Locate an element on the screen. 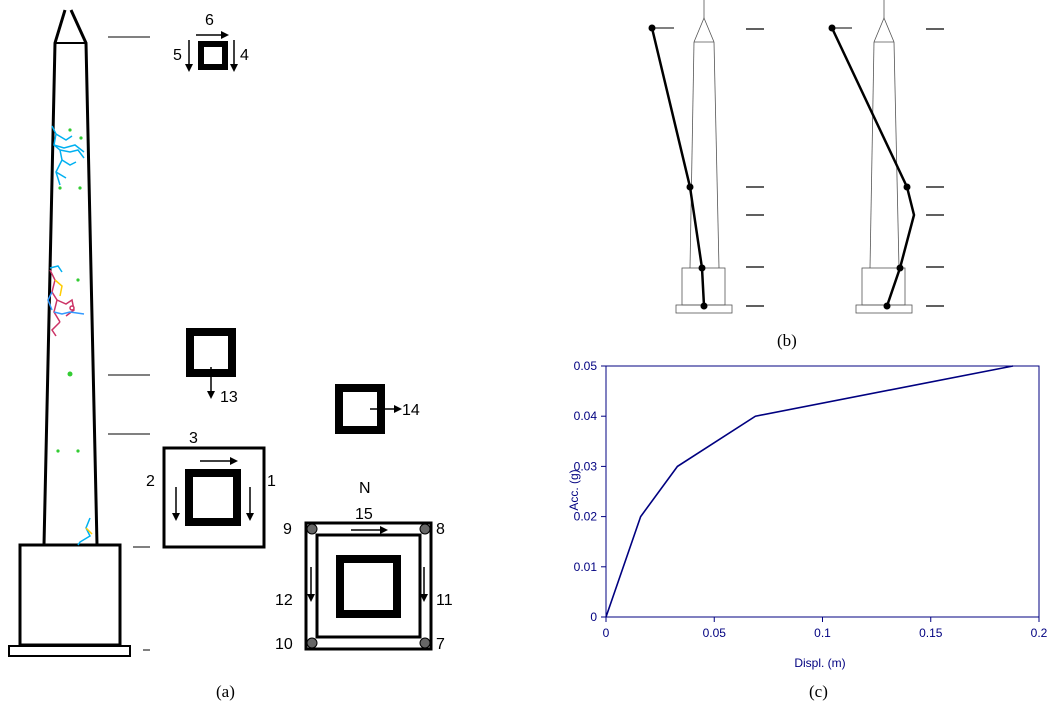  mode-shape-2-line is located at coordinates (873, 167).